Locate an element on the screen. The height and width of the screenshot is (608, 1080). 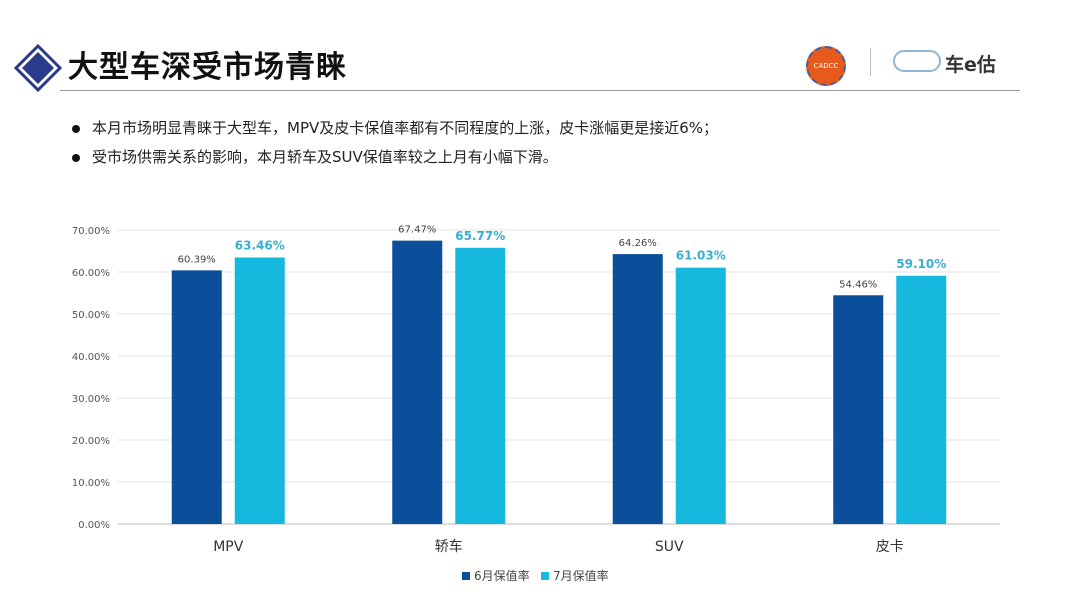
data-label: 63.46% is located at coordinates (260, 245).